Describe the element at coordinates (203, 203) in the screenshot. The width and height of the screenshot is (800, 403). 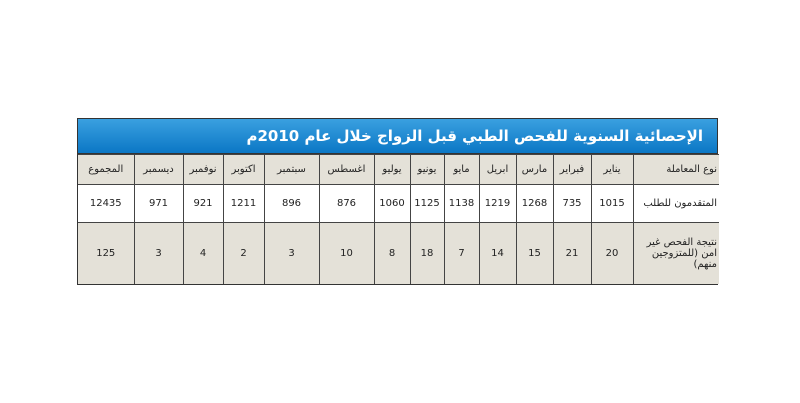
I see `data-cell: 921` at that location.